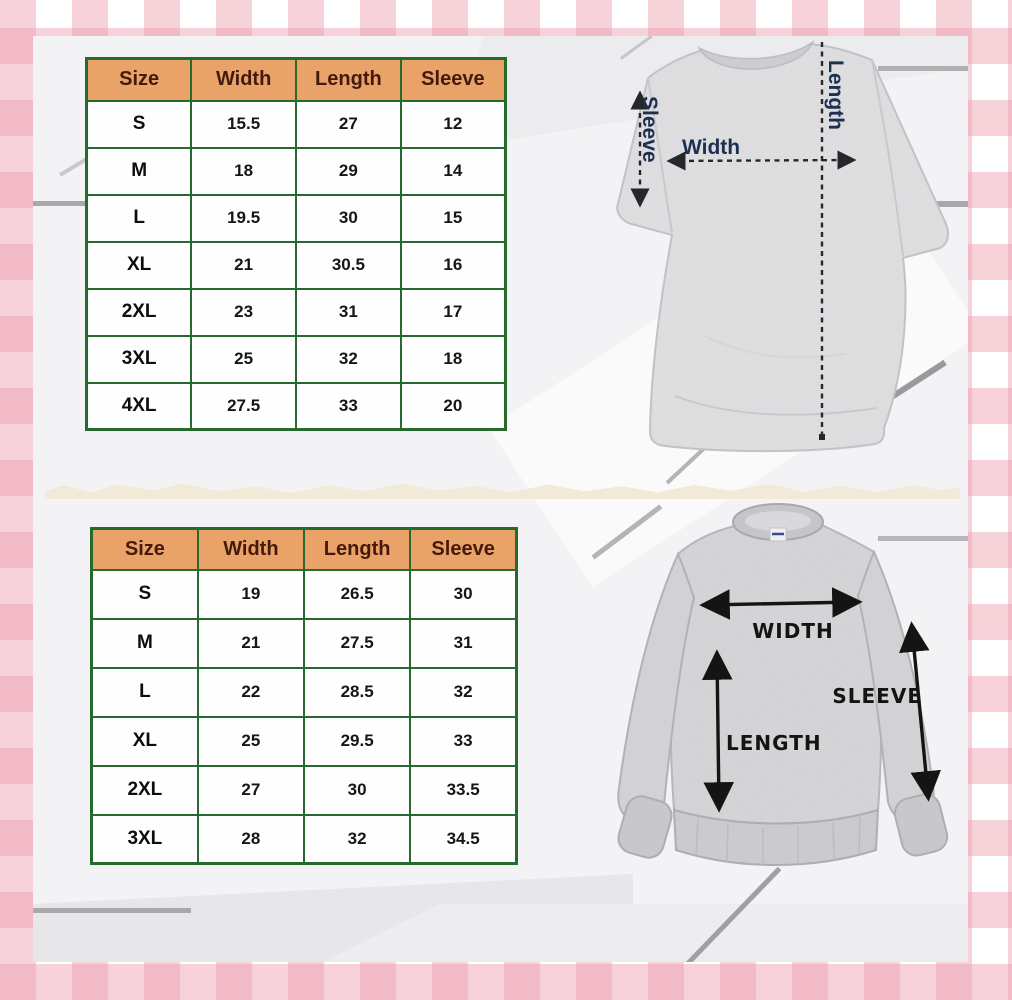  I want to click on sleeve-cell: 16, so click(453, 265).